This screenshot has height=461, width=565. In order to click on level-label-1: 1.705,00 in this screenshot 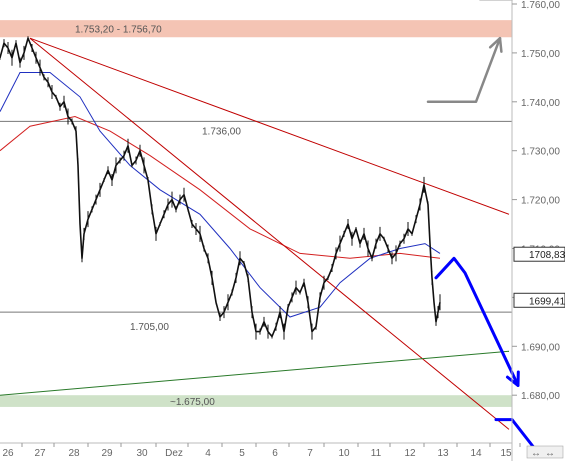, I will do `click(149, 327)`.